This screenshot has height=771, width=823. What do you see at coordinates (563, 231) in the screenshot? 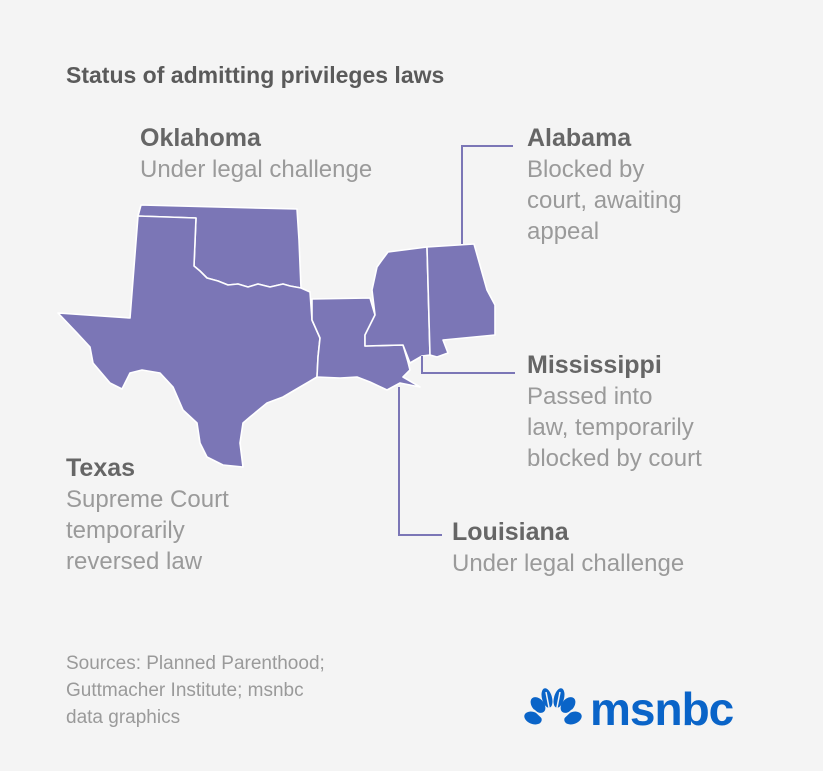
I see `state-status: appeal` at bounding box center [563, 231].